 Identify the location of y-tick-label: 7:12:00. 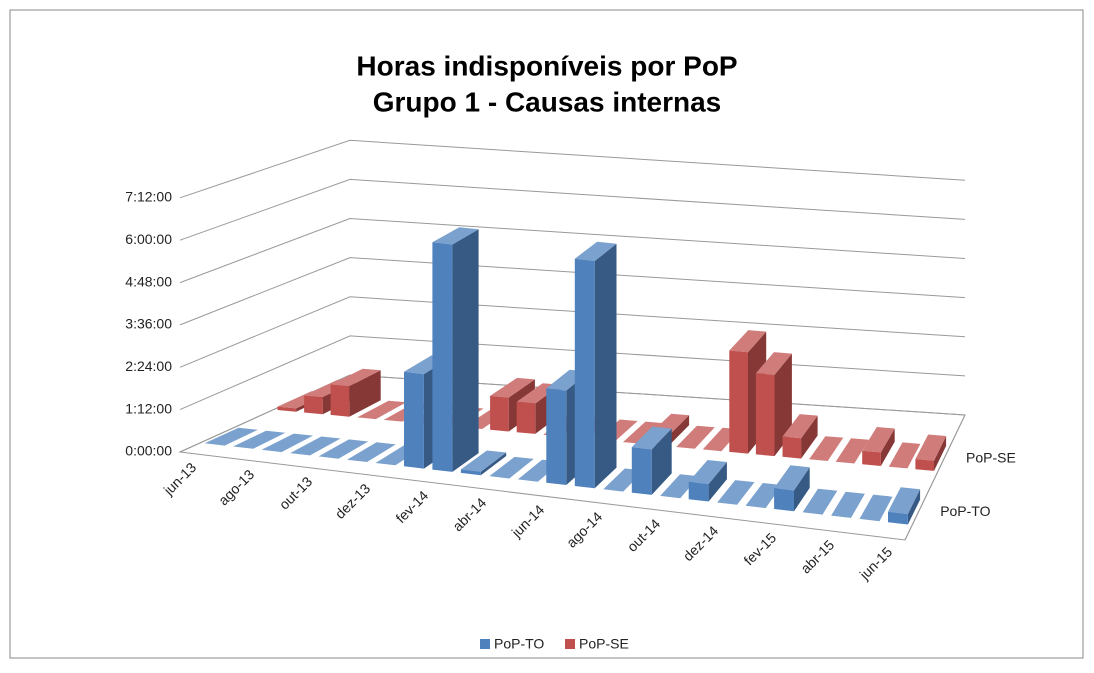
(148, 197).